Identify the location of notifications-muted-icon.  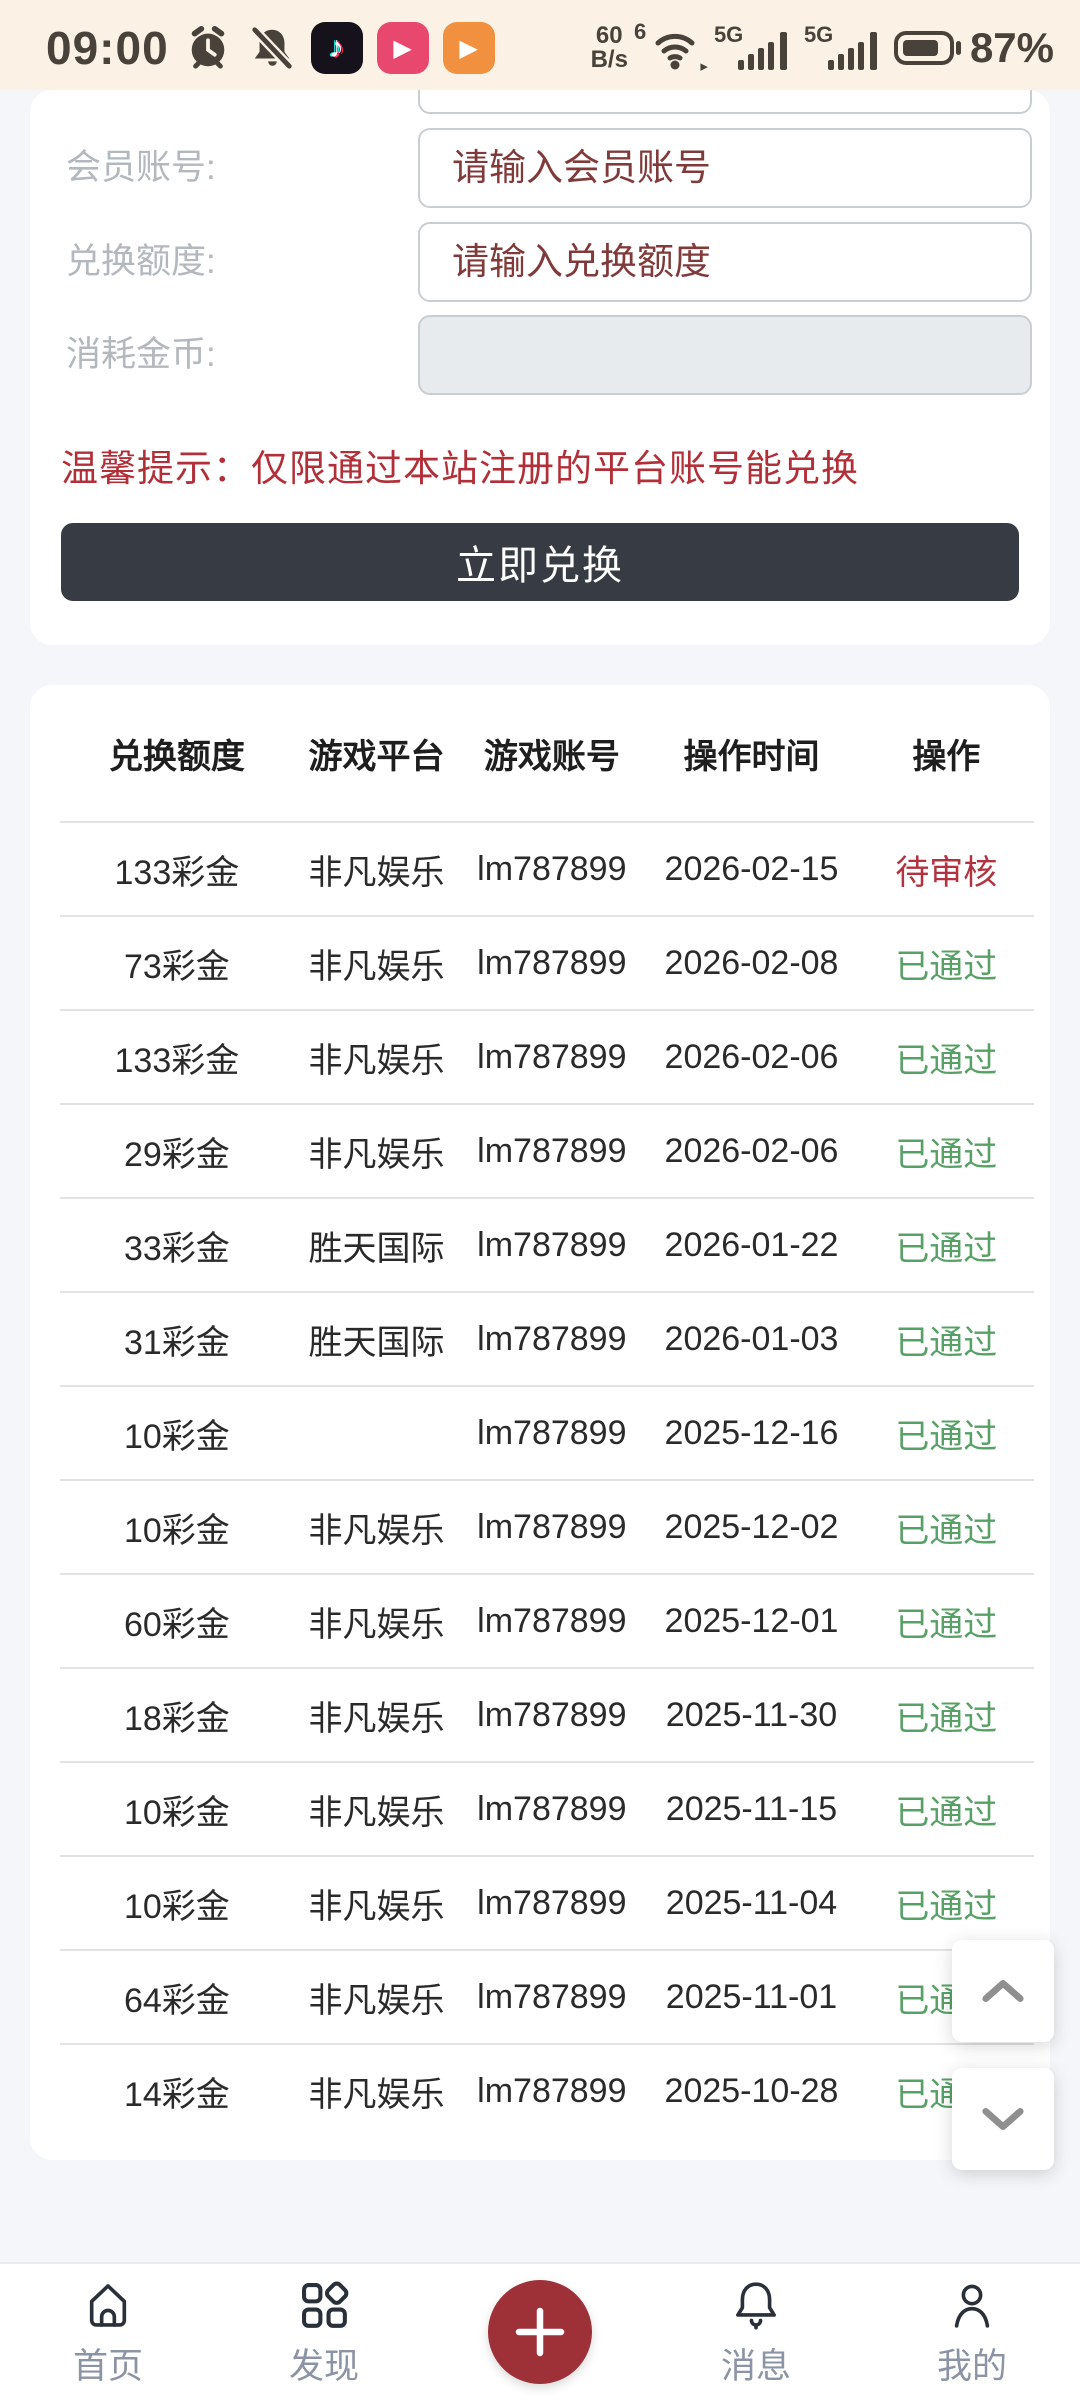
(272, 48).